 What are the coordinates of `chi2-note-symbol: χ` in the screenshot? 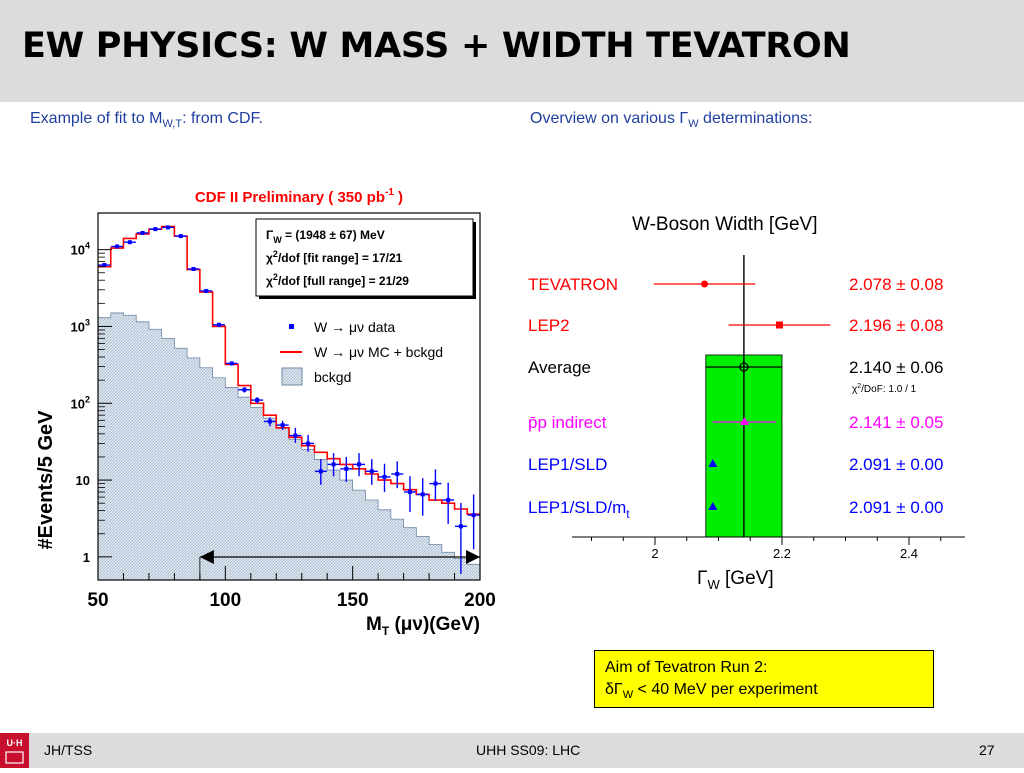 It's located at (855, 389).